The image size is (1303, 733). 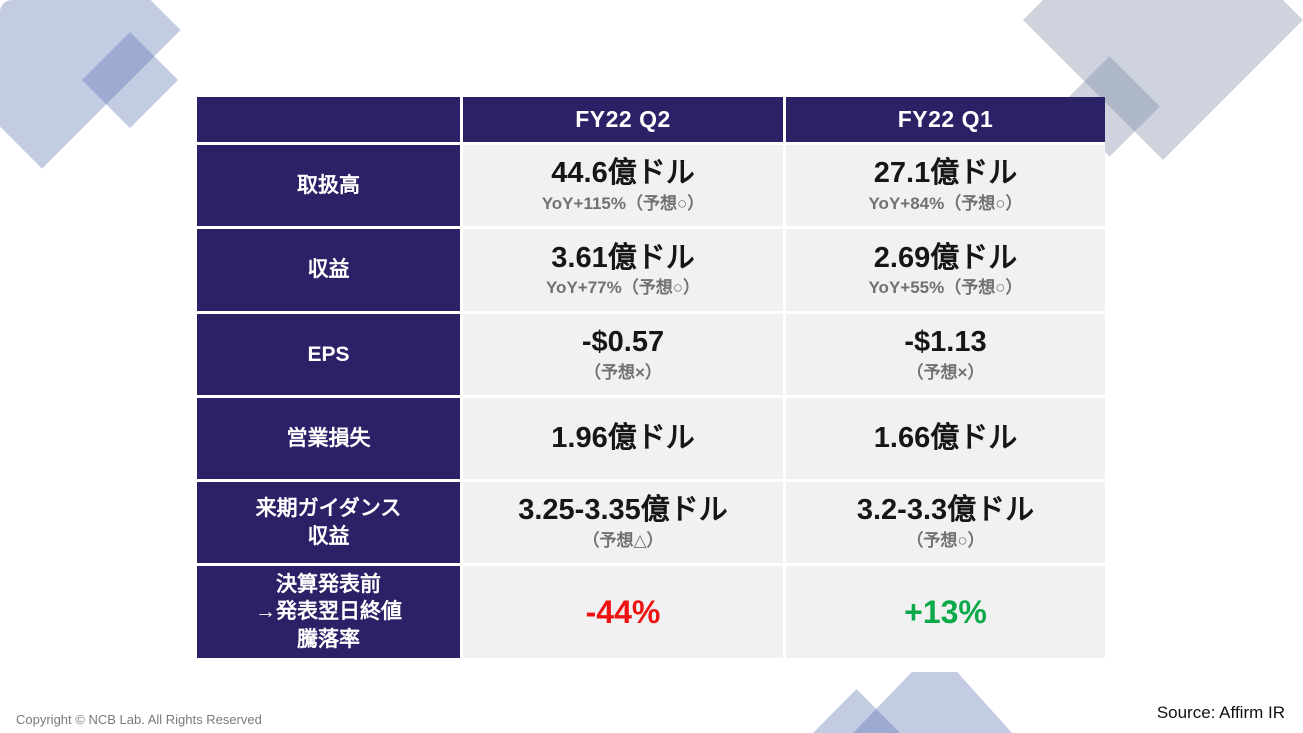 I want to click on data-cell: 2.69億ドル YoY+55%（予想○）, so click(x=945, y=270).